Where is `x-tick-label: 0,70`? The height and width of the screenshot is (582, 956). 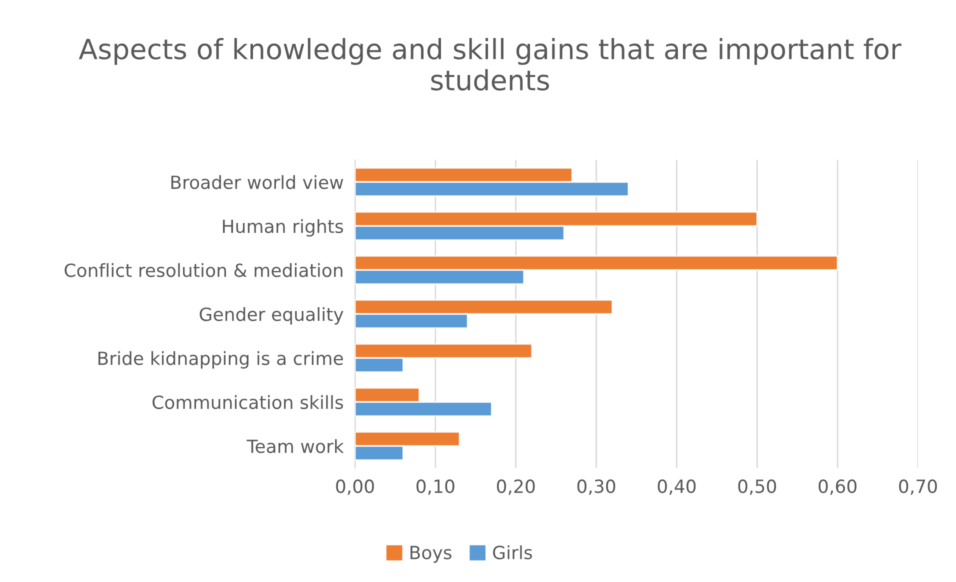 x-tick-label: 0,70 is located at coordinates (918, 487).